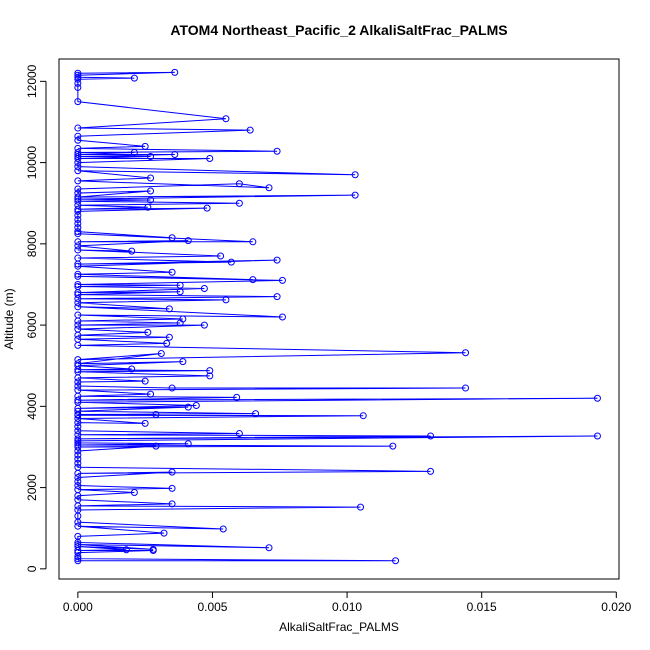 This screenshot has width=650, height=650. What do you see at coordinates (482, 607) in the screenshot?
I see `x-tick-label: 0.015` at bounding box center [482, 607].